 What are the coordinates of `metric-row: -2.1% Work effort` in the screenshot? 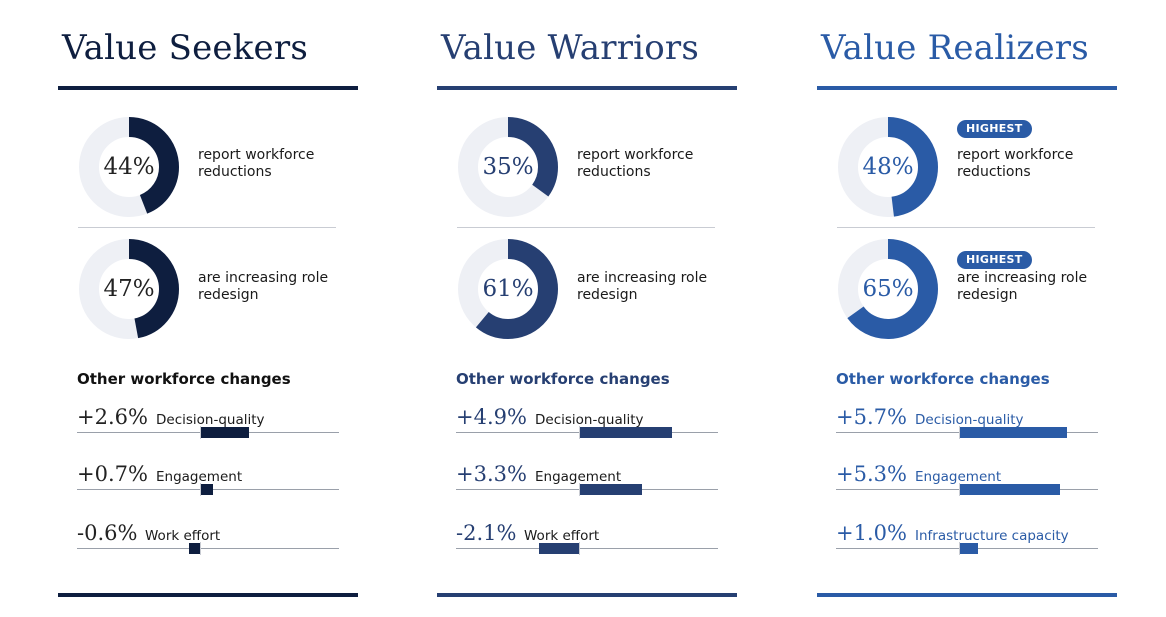 It's located at (587, 541).